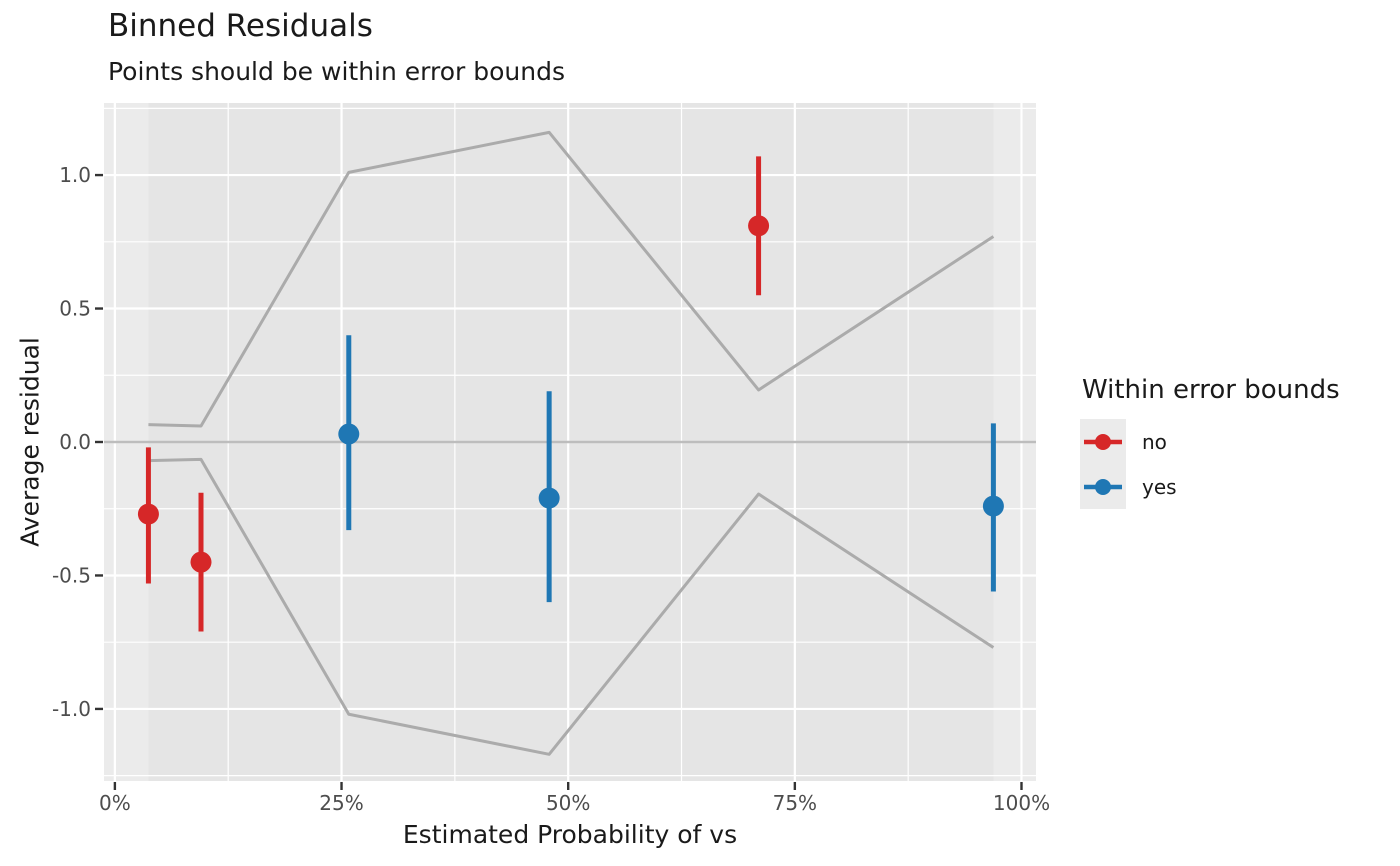  What do you see at coordinates (75, 442) in the screenshot?
I see `y-axis-tick-label: 0.0` at bounding box center [75, 442].